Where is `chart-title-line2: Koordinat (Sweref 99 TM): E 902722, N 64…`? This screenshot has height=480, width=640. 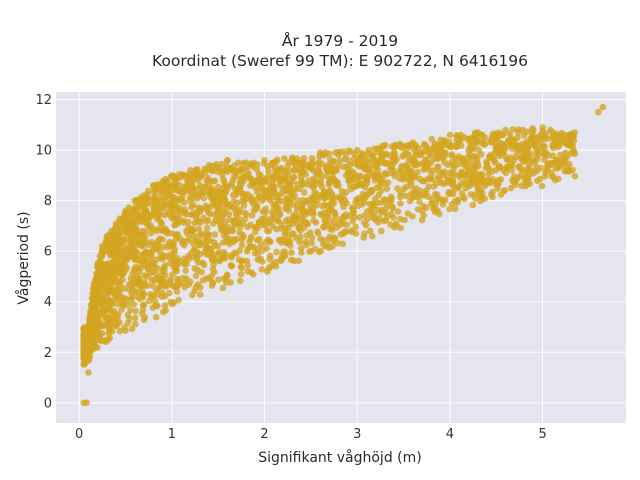
chart-title-line2: Koordinat (Sweref 99 TM): E 902722, N 64… is located at coordinates (340, 61).